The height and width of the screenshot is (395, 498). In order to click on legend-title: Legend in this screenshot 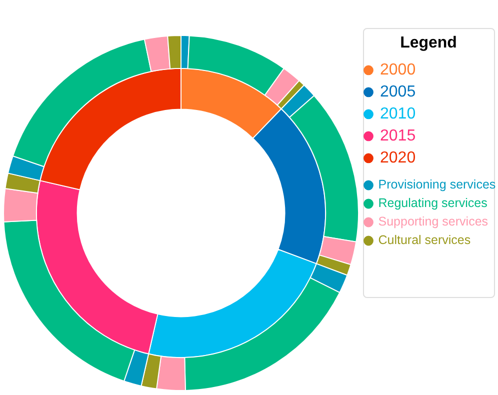, I will do `click(428, 43)`.